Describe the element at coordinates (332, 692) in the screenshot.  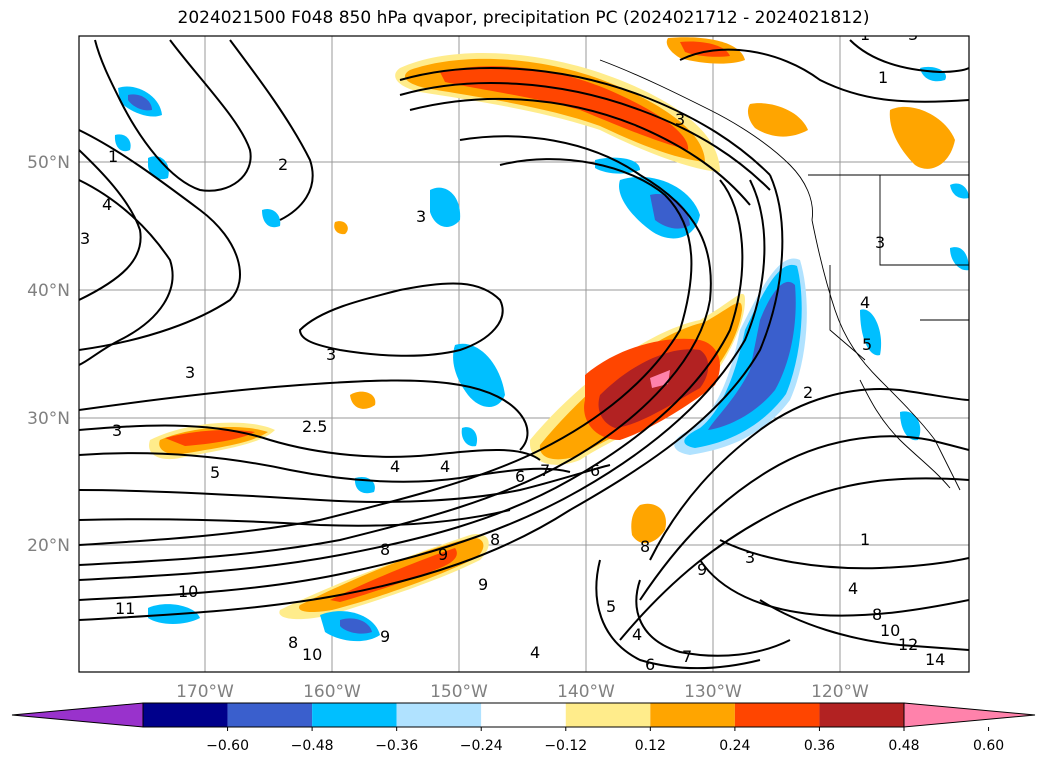
I see `lon-label-160w: 160°W` at that location.